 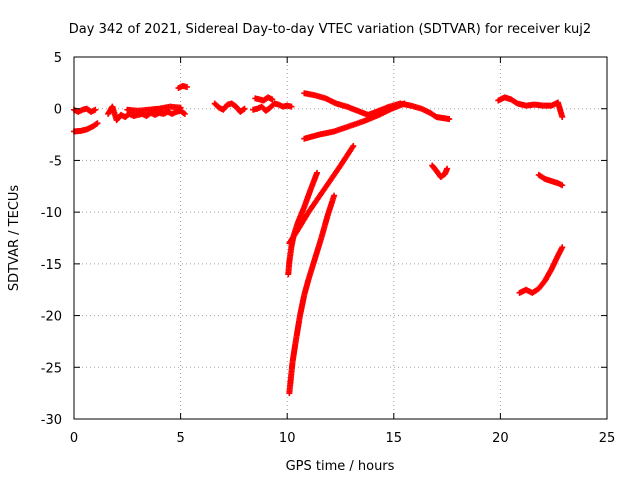 What do you see at coordinates (541, 270) in the screenshot?
I see `series-late-low` at bounding box center [541, 270].